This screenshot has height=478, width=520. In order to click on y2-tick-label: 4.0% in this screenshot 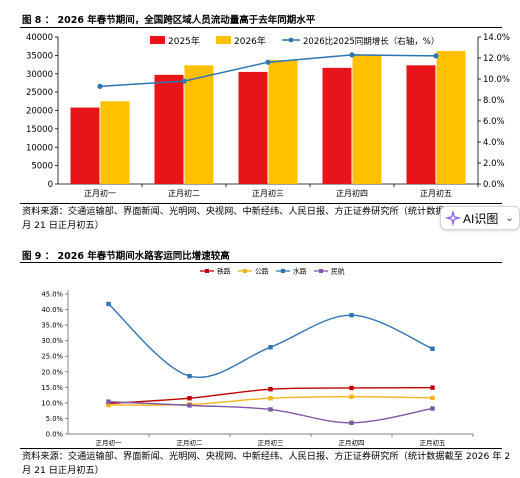, I will do `click(494, 143)`.